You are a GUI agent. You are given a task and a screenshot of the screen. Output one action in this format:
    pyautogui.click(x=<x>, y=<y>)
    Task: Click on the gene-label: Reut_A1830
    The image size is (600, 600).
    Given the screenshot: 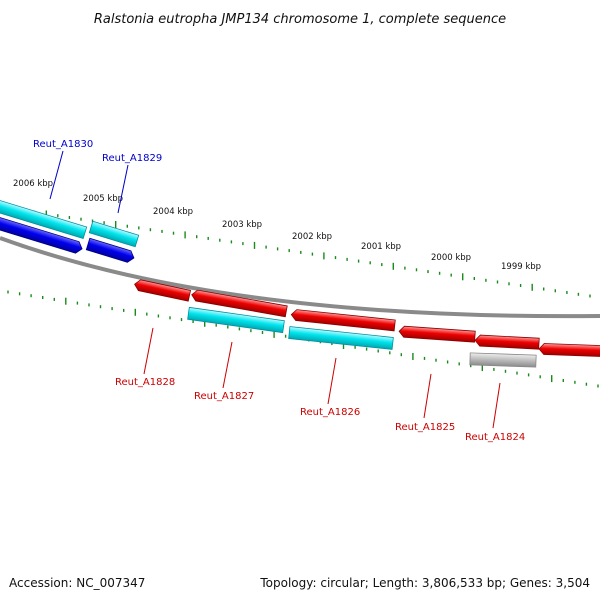 What is the action you would take?
    pyautogui.click(x=63, y=144)
    